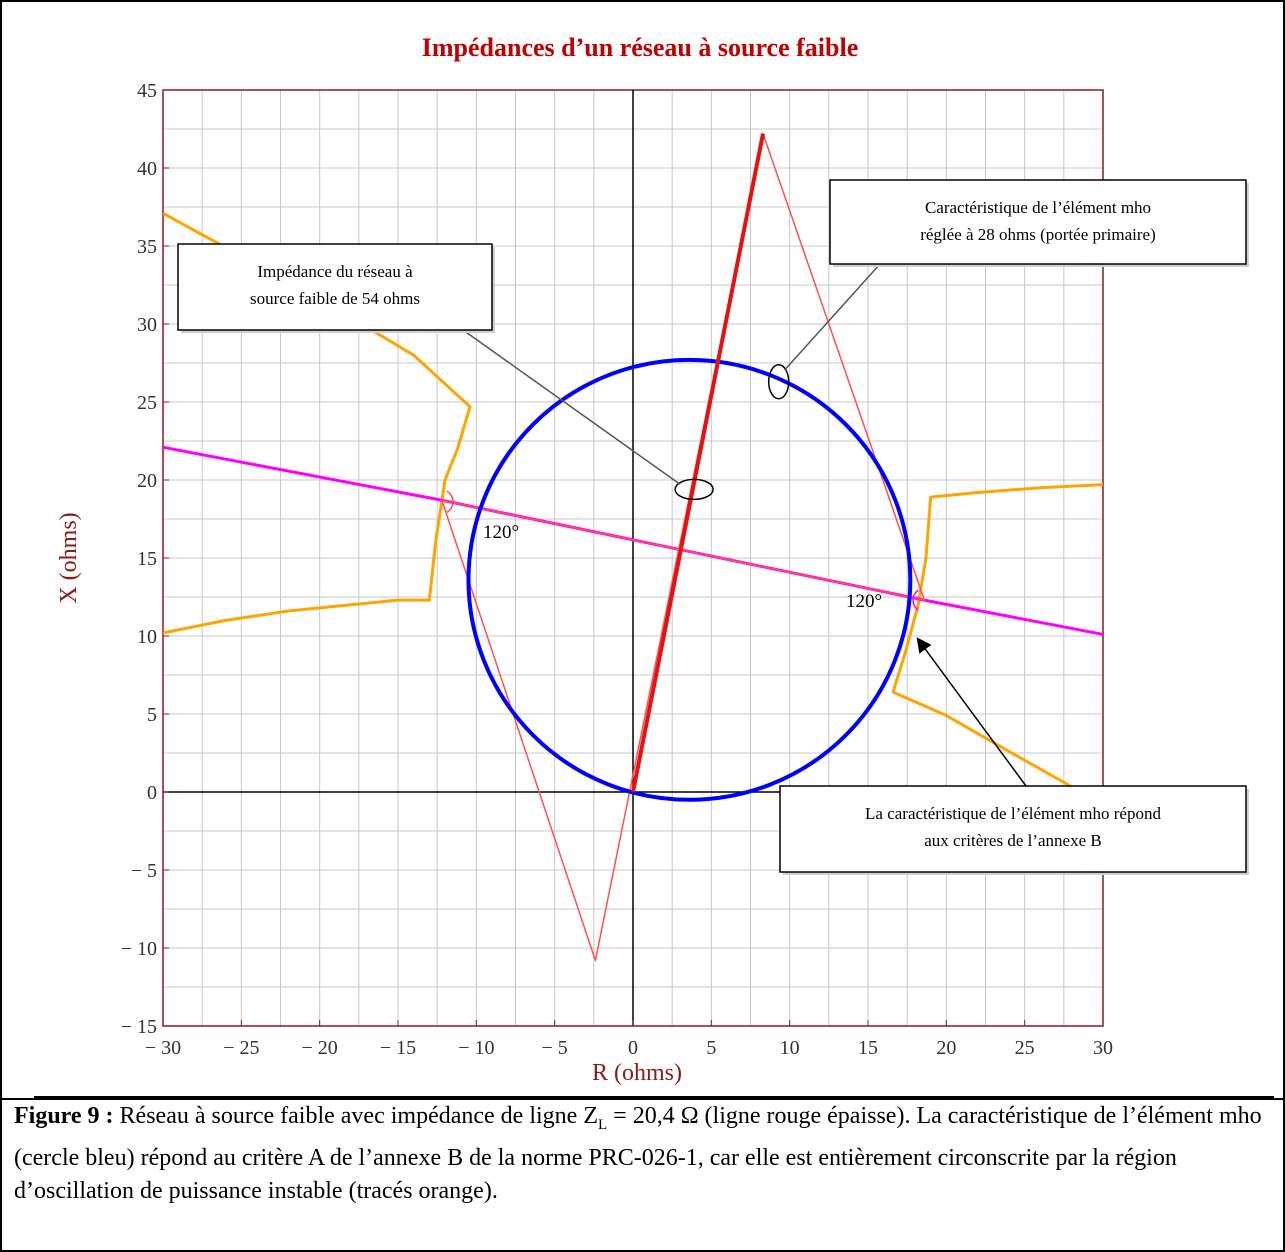 The width and height of the screenshot is (1285, 1252). What do you see at coordinates (1103, 1048) in the screenshot?
I see `x-tick-label: 30` at bounding box center [1103, 1048].